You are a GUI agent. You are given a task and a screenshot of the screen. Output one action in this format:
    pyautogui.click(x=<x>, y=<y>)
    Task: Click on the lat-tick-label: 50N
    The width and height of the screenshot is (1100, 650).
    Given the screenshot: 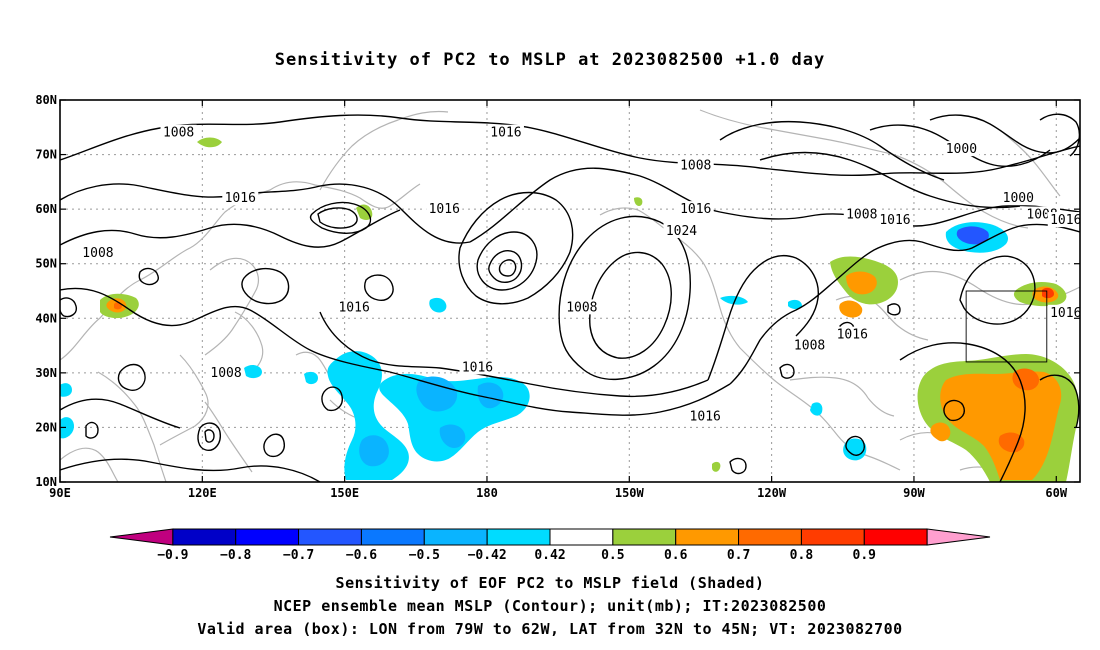 What is the action you would take?
    pyautogui.click(x=46, y=264)
    